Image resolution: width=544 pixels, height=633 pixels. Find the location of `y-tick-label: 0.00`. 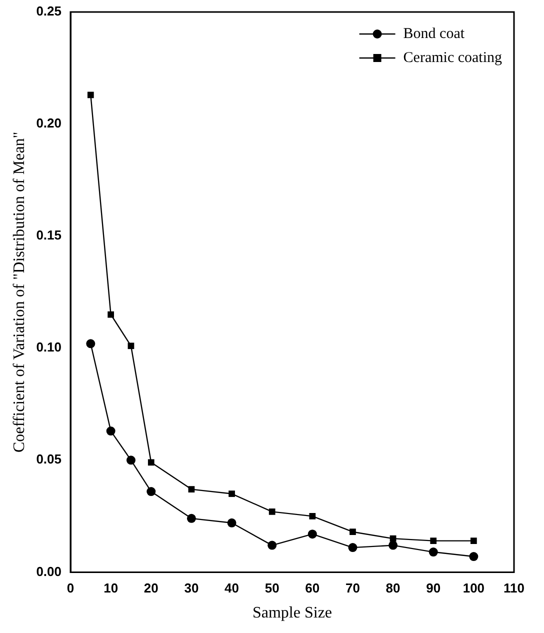

y-tick-label: 0.00 is located at coordinates (49, 571).